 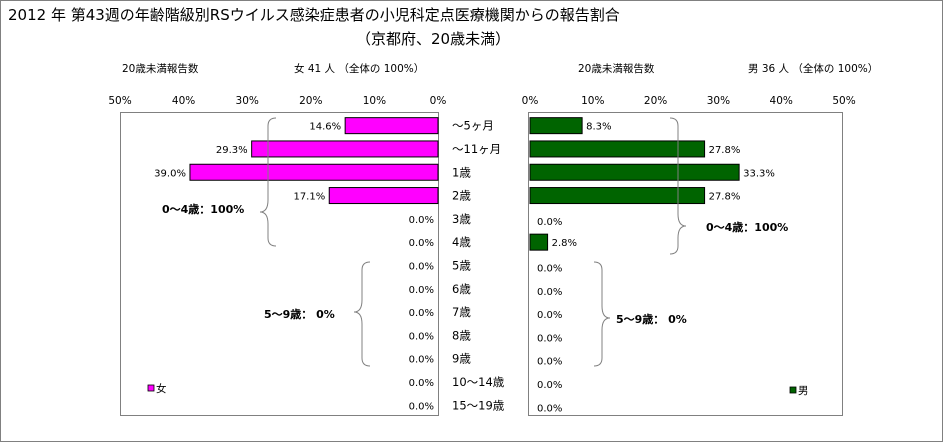 What do you see at coordinates (478, 382) in the screenshot?
I see `category-label: 10～14歳` at bounding box center [478, 382].